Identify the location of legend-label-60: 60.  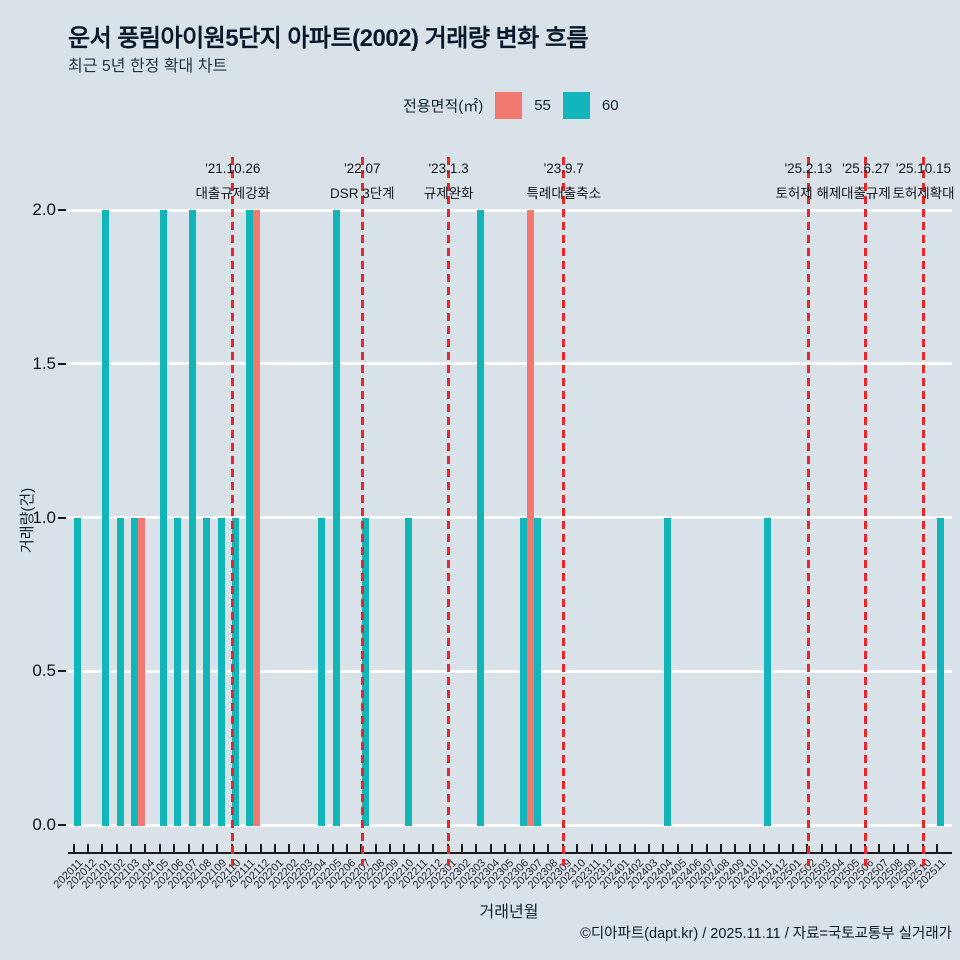
(610, 105).